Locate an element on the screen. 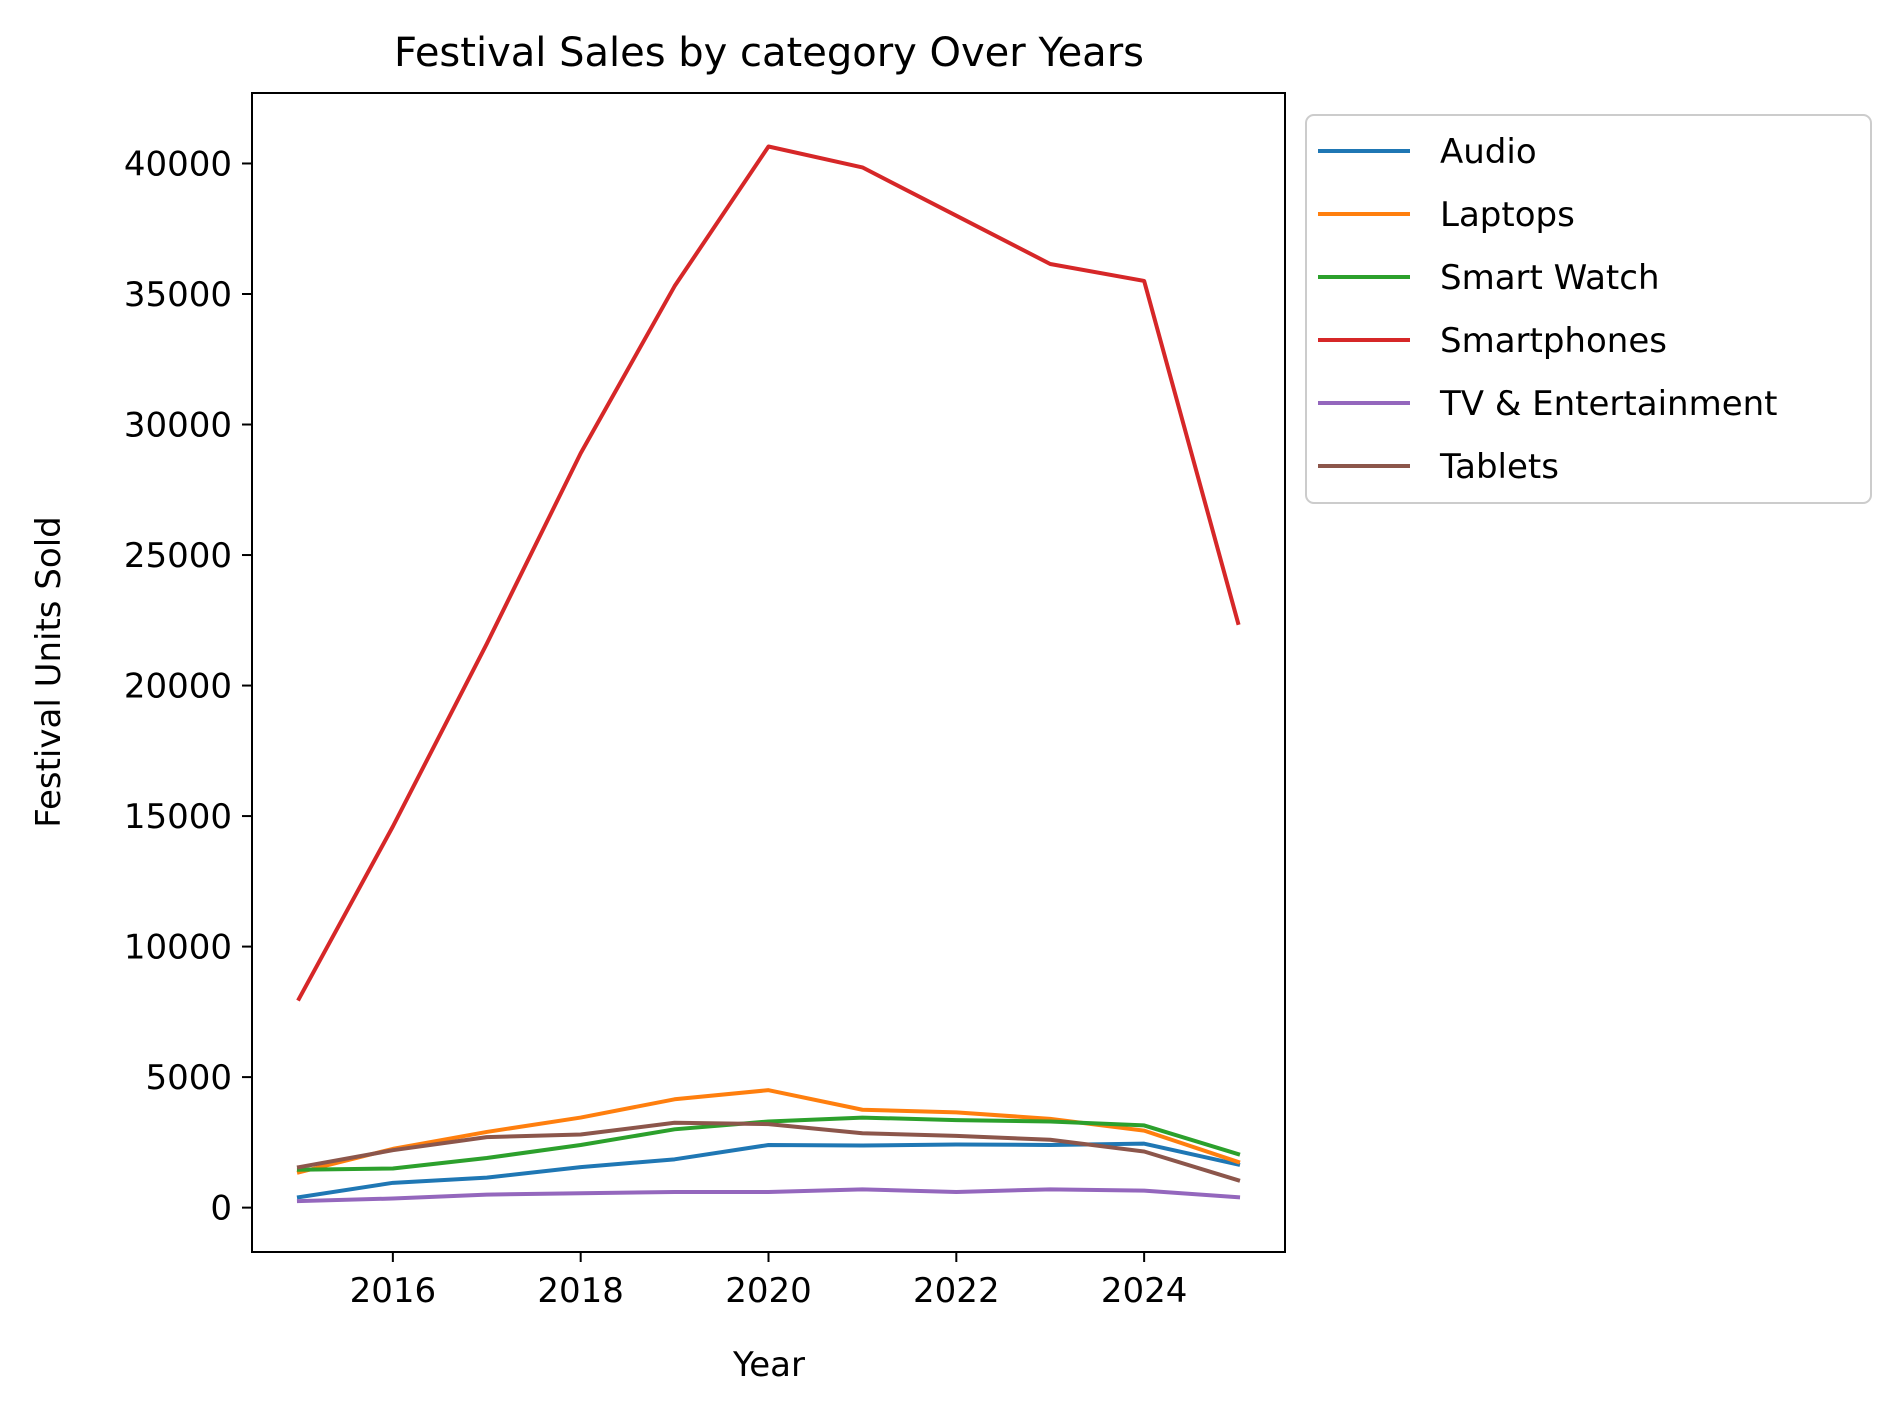 The height and width of the screenshot is (1406, 1891). y-tick-label-1: 5000 is located at coordinates (188, 1078).